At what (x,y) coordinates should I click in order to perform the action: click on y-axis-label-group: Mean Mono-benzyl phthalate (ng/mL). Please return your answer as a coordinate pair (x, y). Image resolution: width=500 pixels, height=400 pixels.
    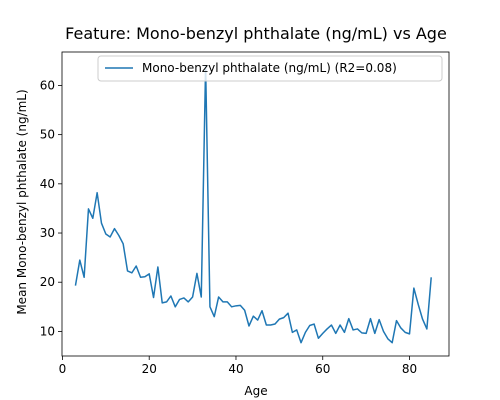
    Looking at the image, I should click on (22, 201).